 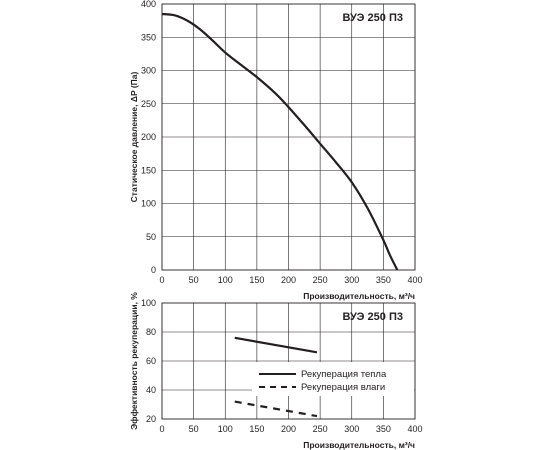 What do you see at coordinates (344, 374) in the screenshot?
I see `legend-label-heat: Рекуперация тепла` at bounding box center [344, 374].